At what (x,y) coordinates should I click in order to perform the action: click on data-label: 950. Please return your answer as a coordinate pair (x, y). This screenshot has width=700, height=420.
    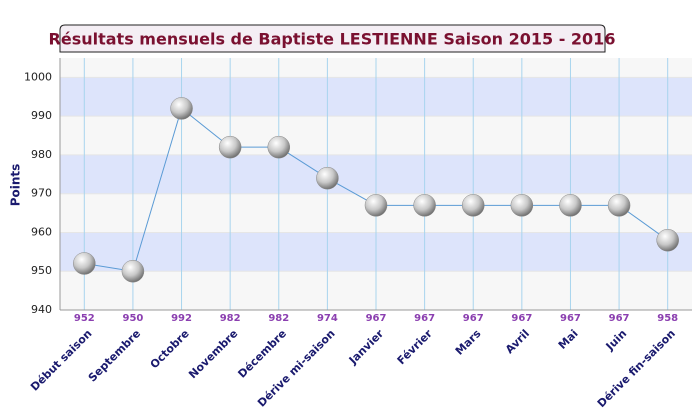
    Looking at the image, I should click on (132, 318).